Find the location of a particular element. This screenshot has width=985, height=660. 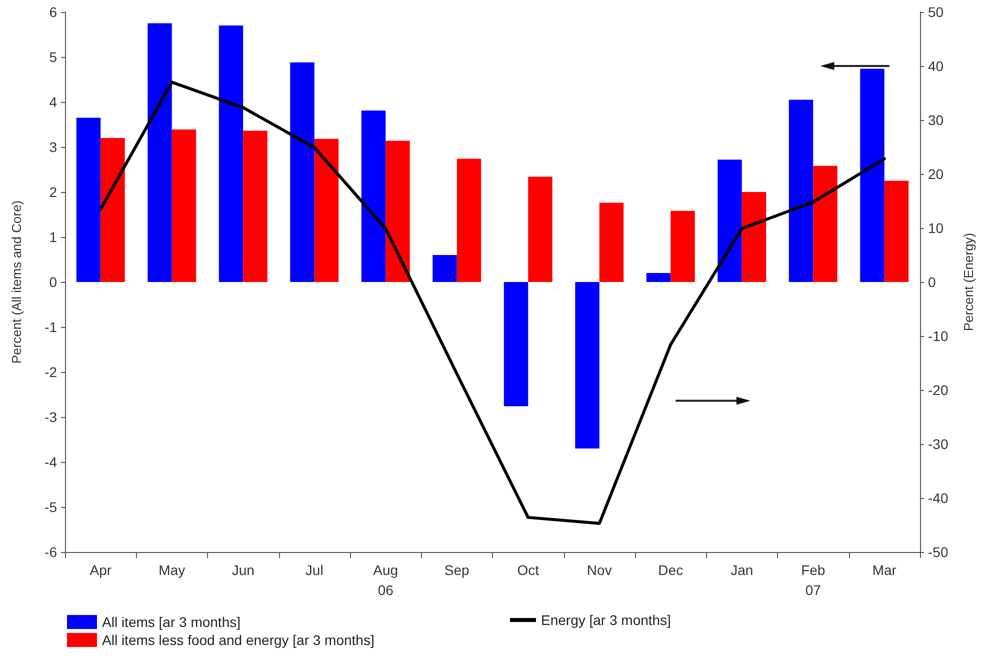

x-tick-label: Feb 07 is located at coordinates (813, 580).